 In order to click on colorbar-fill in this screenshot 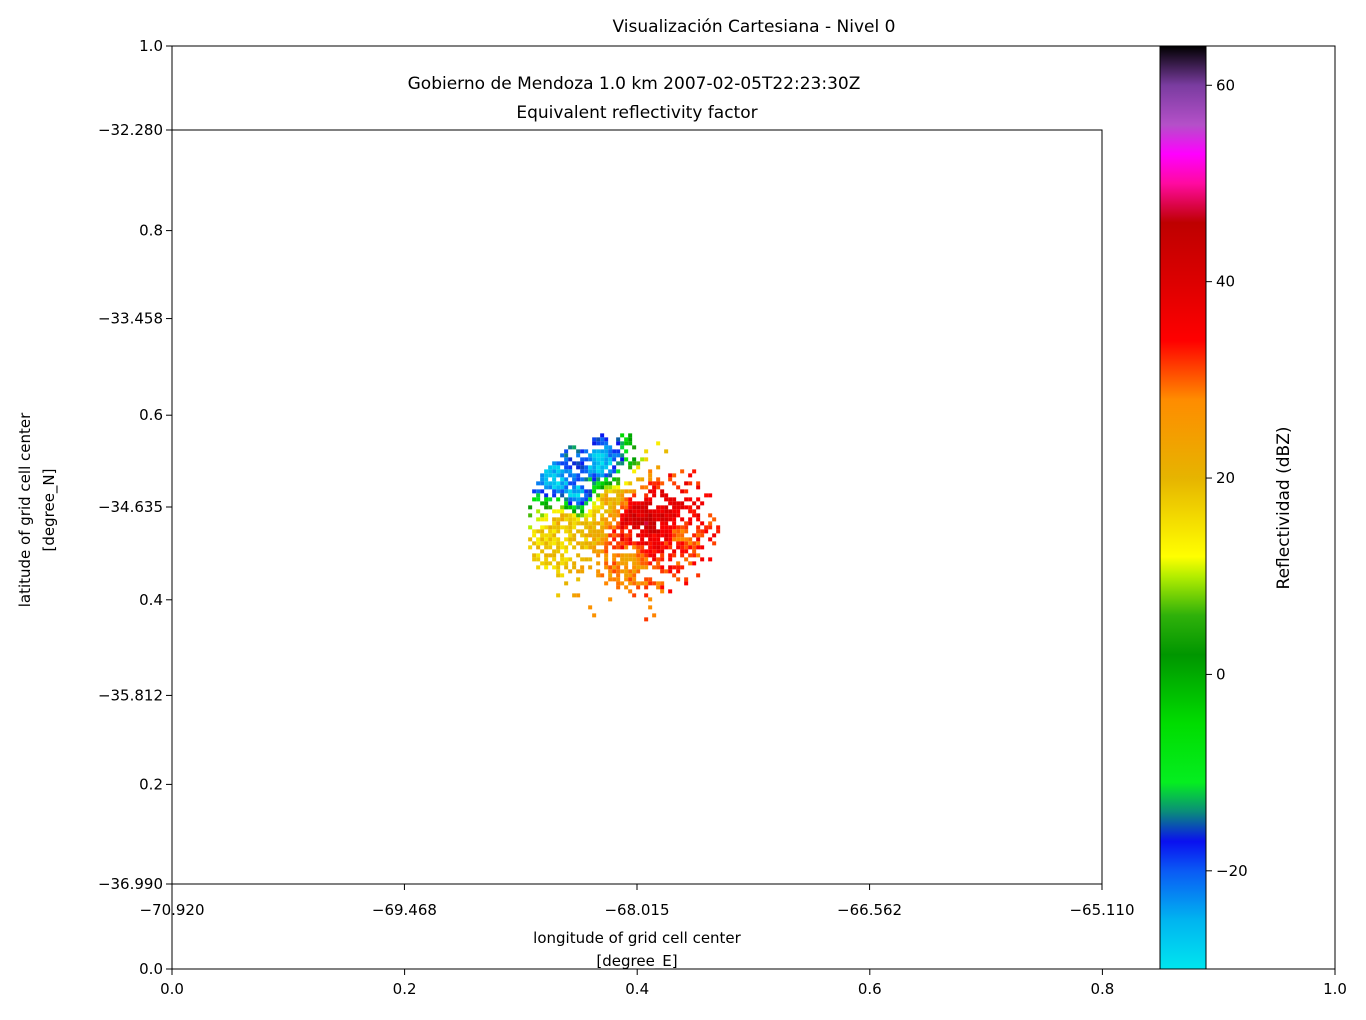, I will do `click(1183, 507)`.